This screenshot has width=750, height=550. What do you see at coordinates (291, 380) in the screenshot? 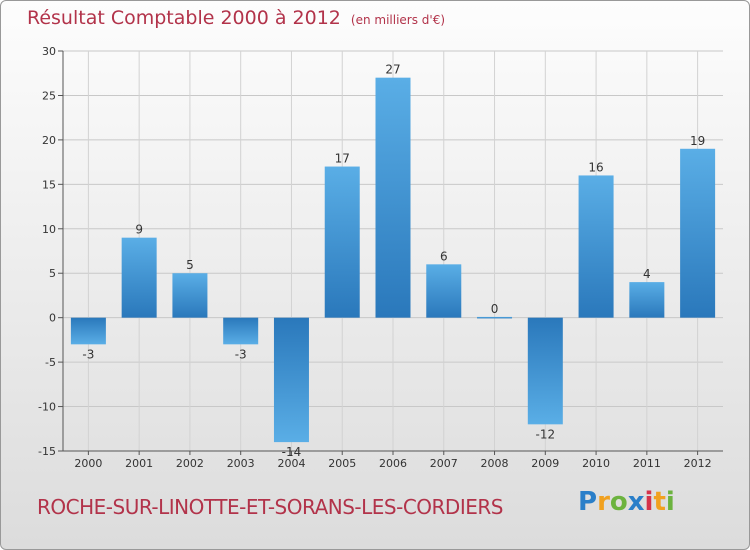
I see `bar-2004` at bounding box center [291, 380].